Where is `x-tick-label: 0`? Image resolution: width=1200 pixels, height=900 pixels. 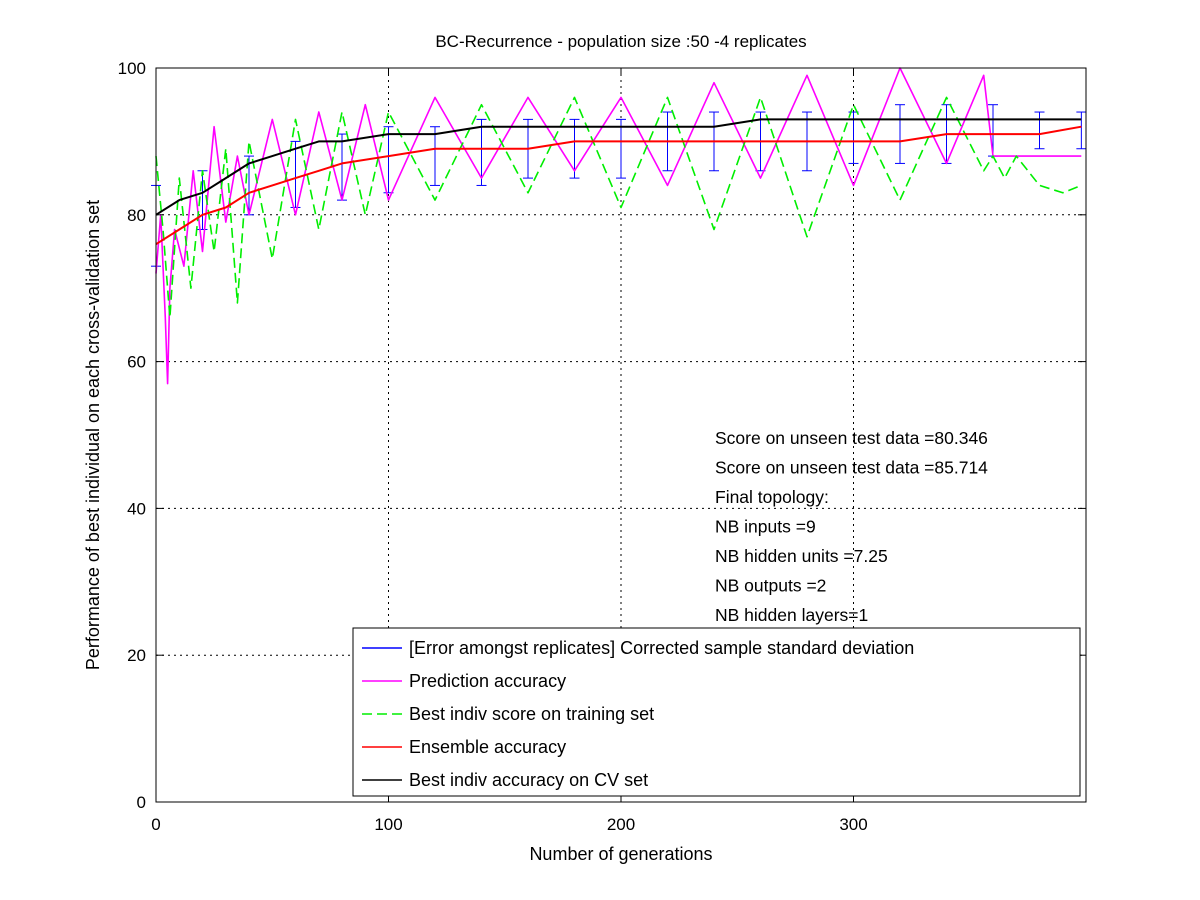
x-tick-label: 0 is located at coordinates (155, 824).